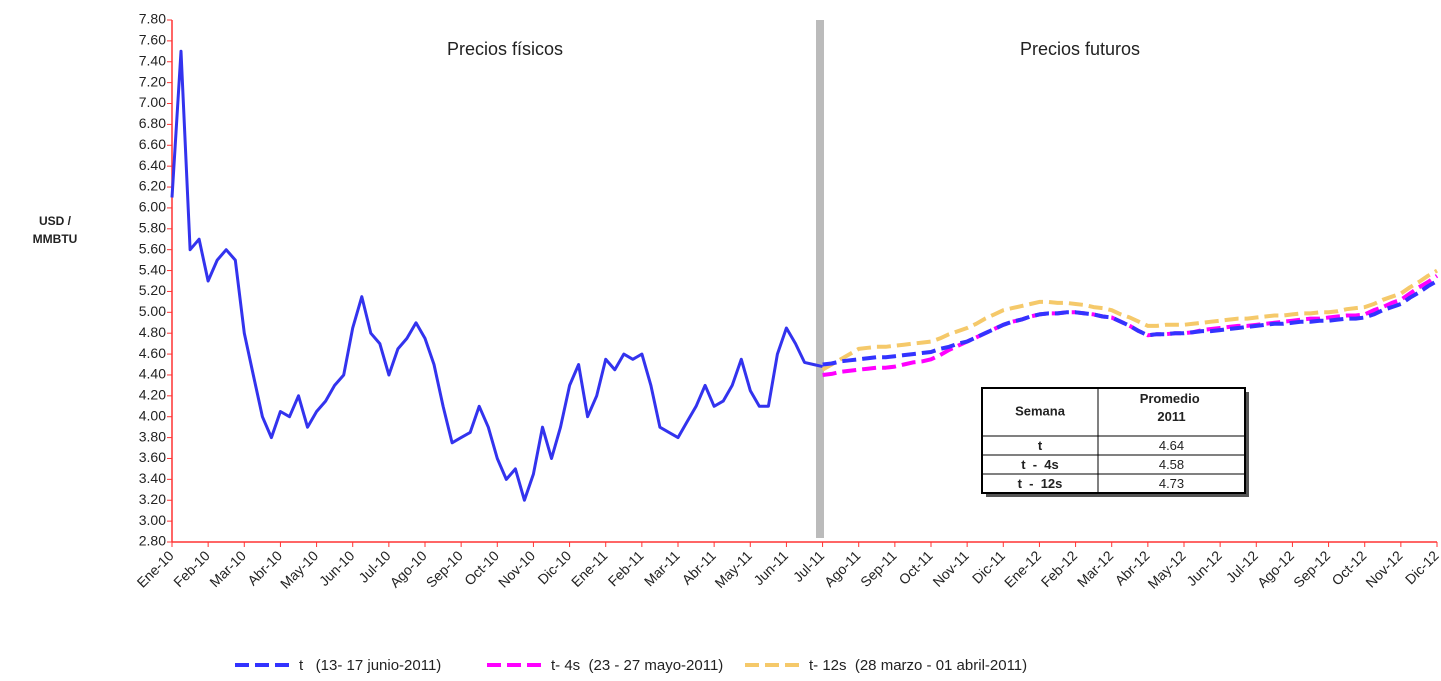 The image size is (1441, 681). I want to click on x-tick-label: Jun-10, so click(337, 568).